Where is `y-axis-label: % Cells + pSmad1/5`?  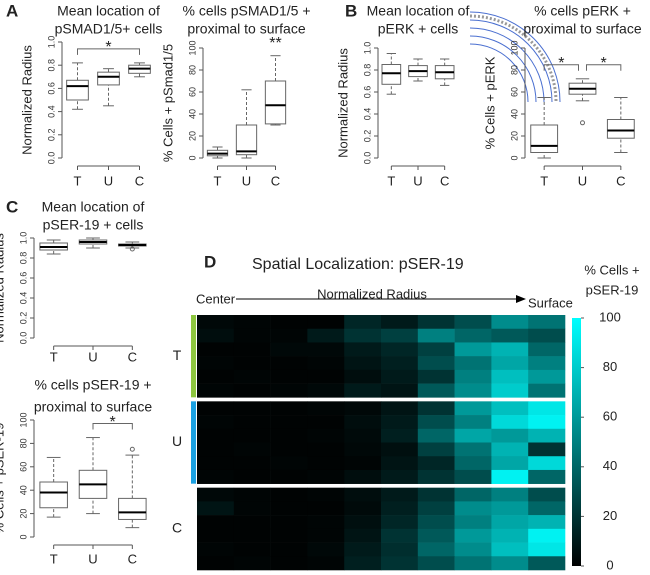 y-axis-label: % Cells + pSmad1/5 is located at coordinates (167, 103).